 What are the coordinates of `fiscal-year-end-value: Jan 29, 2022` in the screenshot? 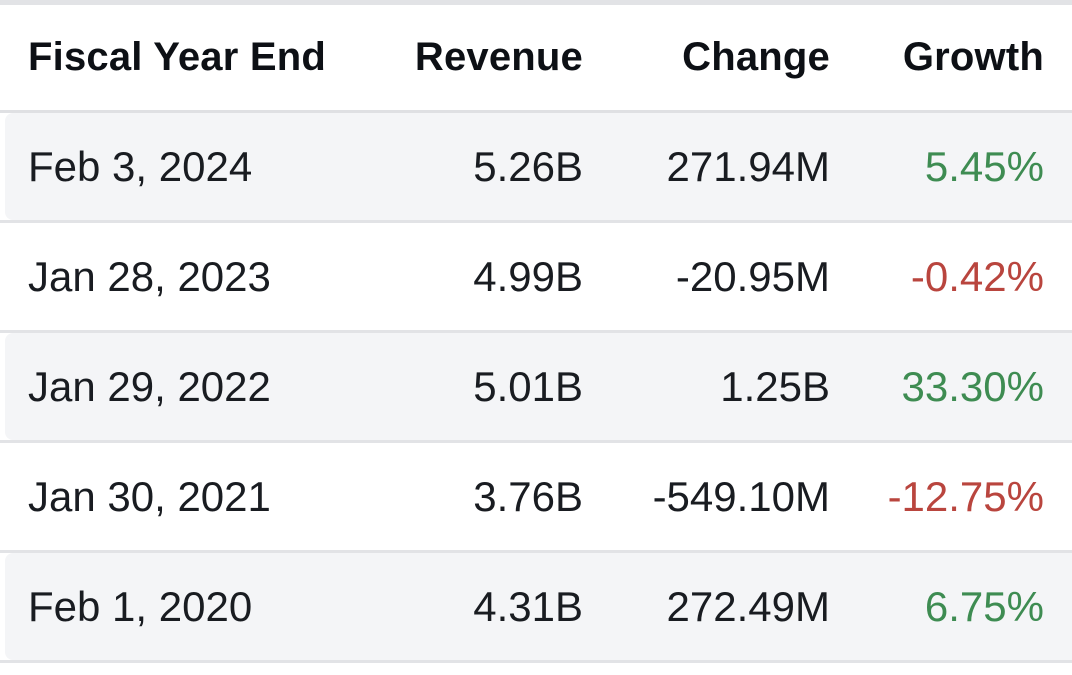 It's located at (149, 386).